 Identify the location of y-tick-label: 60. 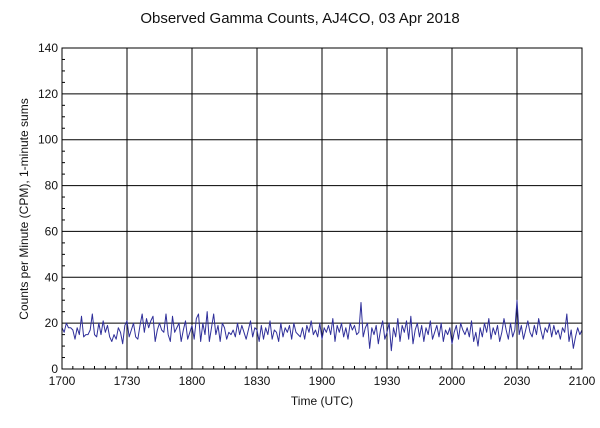
(52, 231).